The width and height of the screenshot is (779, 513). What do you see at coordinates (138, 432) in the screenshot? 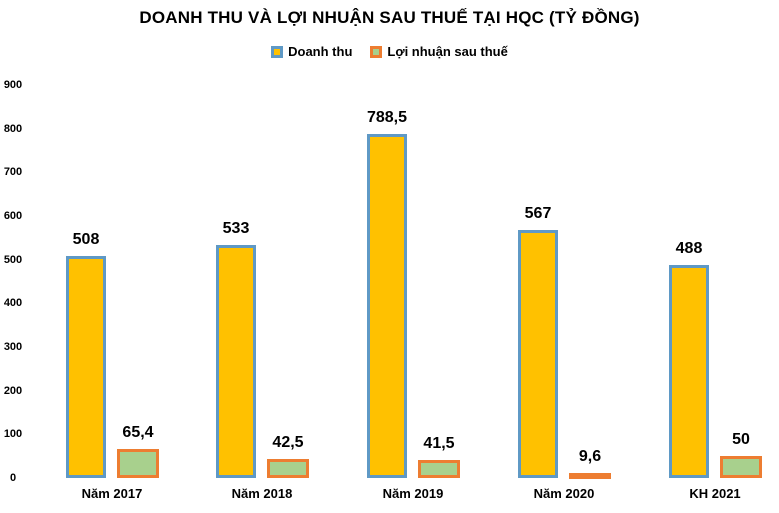
I see `bar-value-label: 65,4` at bounding box center [138, 432].